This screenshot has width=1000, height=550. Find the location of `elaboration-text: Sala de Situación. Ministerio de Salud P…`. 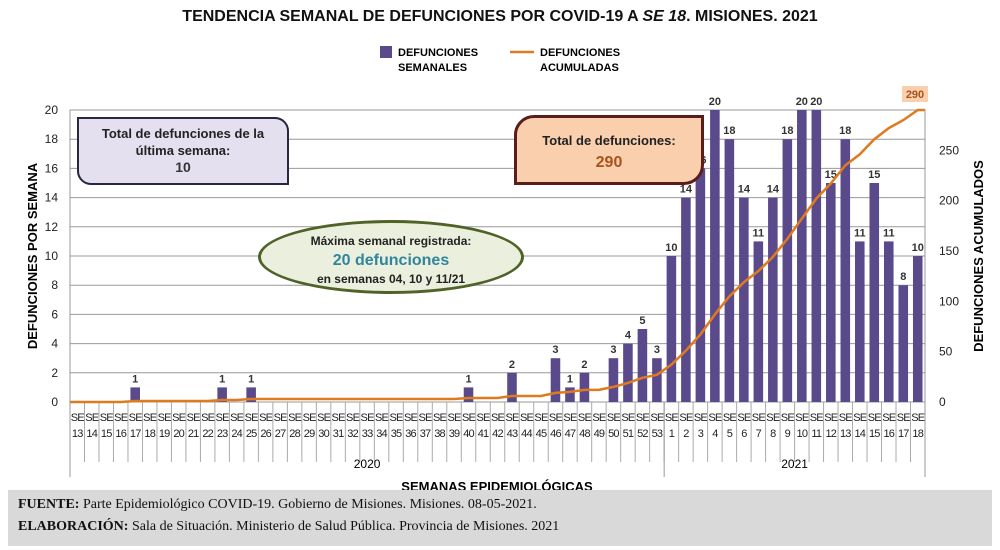

elaboration-text: Sala de Situación. Ministerio de Salud P… is located at coordinates (344, 526).